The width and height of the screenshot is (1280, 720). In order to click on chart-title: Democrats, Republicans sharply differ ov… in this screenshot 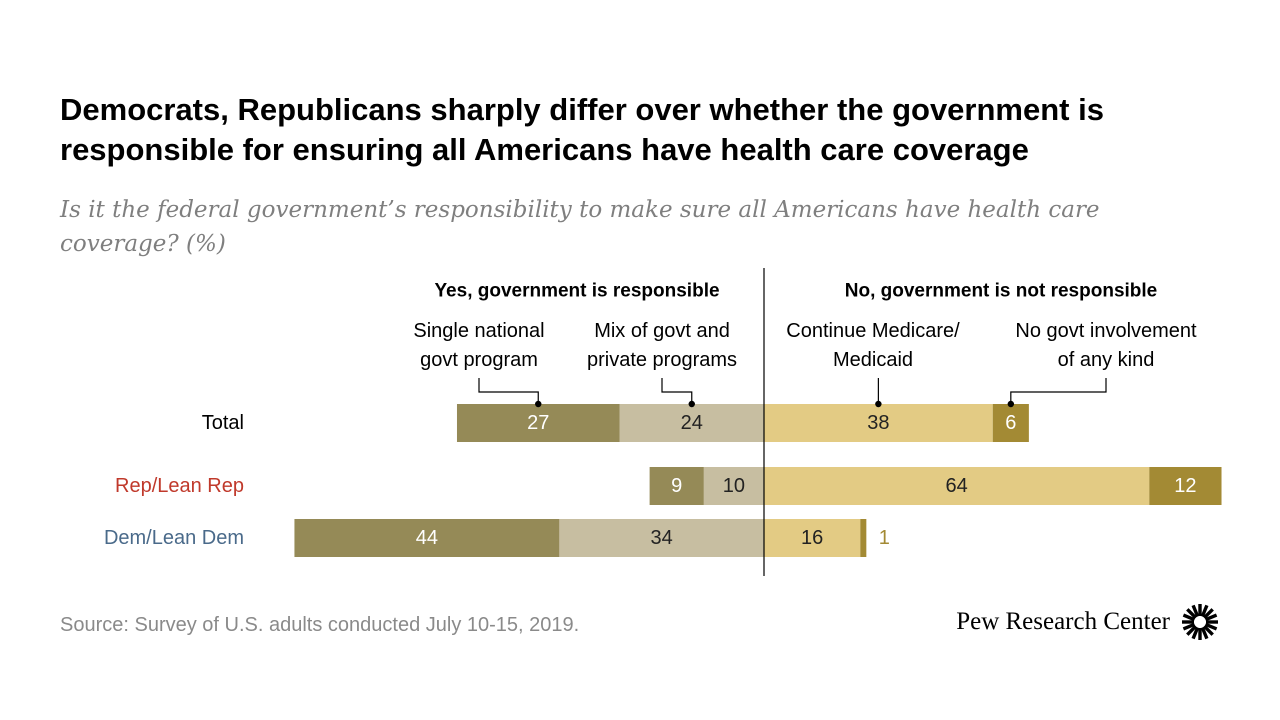, I will do `click(582, 129)`.